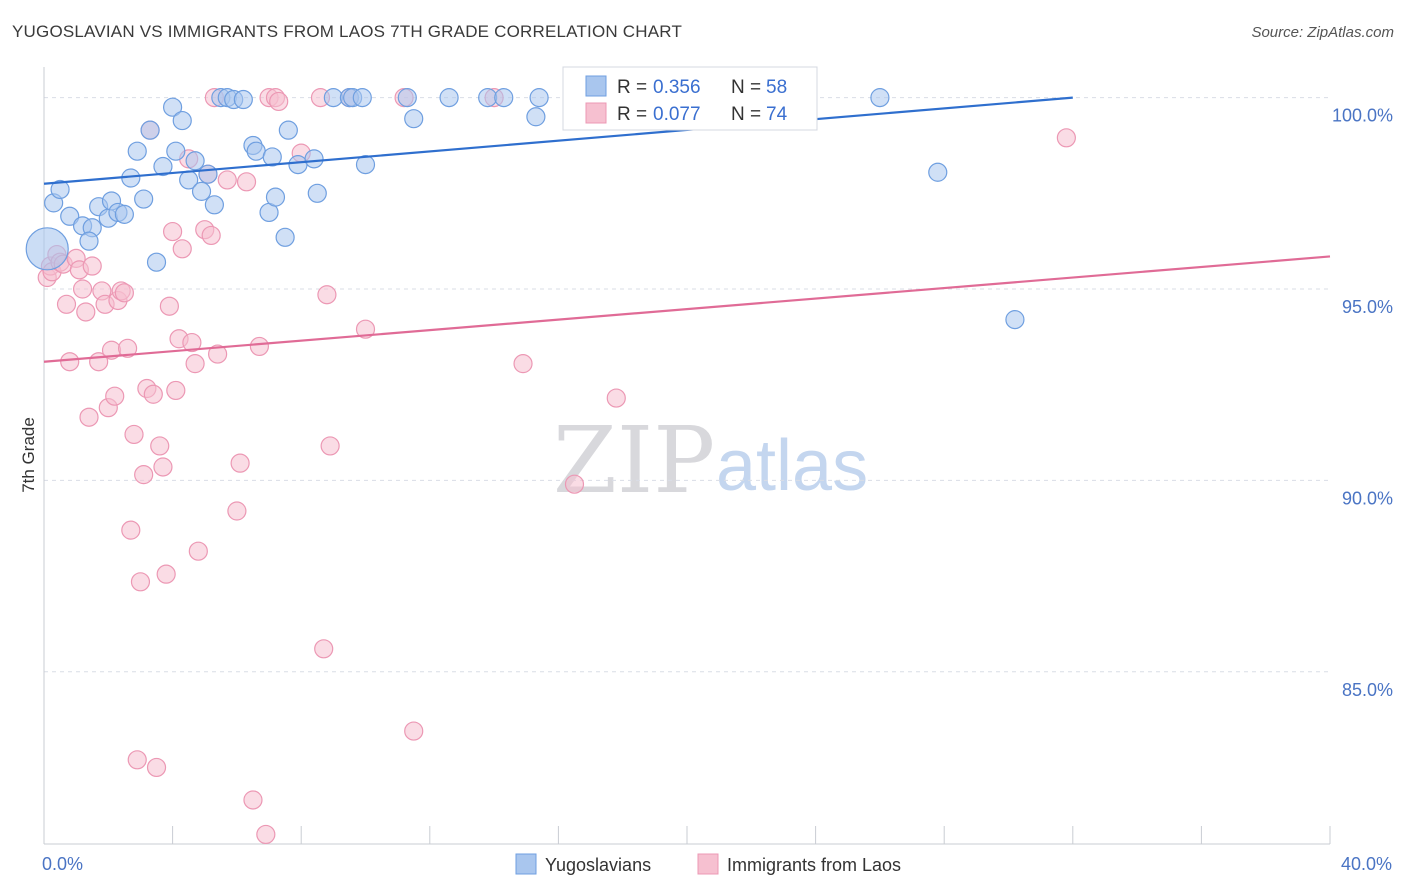 This screenshot has width=1406, height=892. Describe the element at coordinates (62, 864) in the screenshot. I see `x-tick-label-min: 0.0%` at that location.